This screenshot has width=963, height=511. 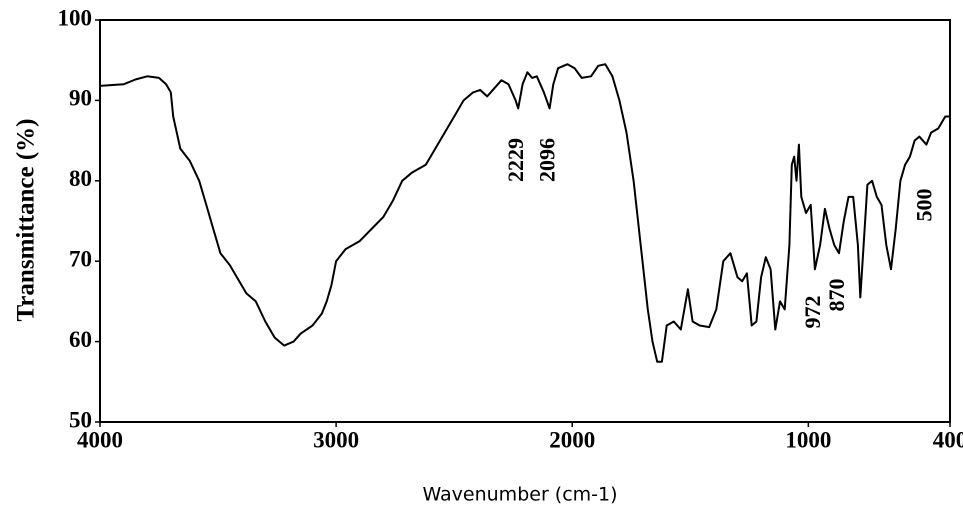 I want to click on y-tick-label: 100, so click(x=75, y=17).